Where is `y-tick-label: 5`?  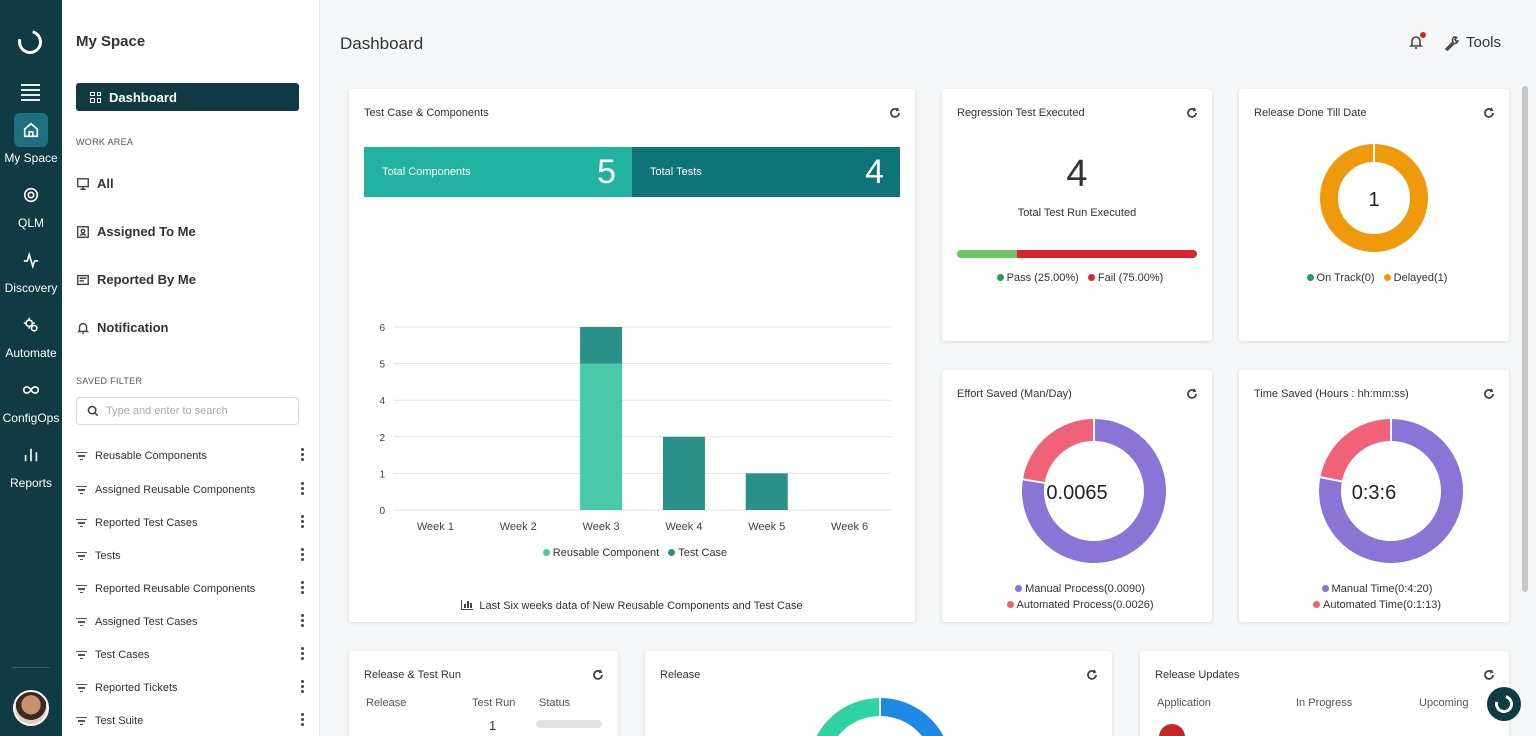 y-tick-label: 5 is located at coordinates (382, 365).